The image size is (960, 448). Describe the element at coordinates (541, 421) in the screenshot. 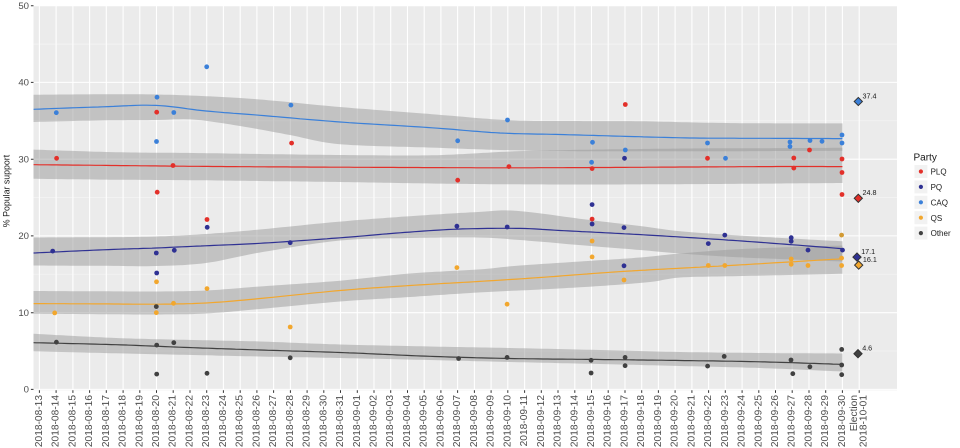

I see `svg-text: 2018-09-12` at that location.